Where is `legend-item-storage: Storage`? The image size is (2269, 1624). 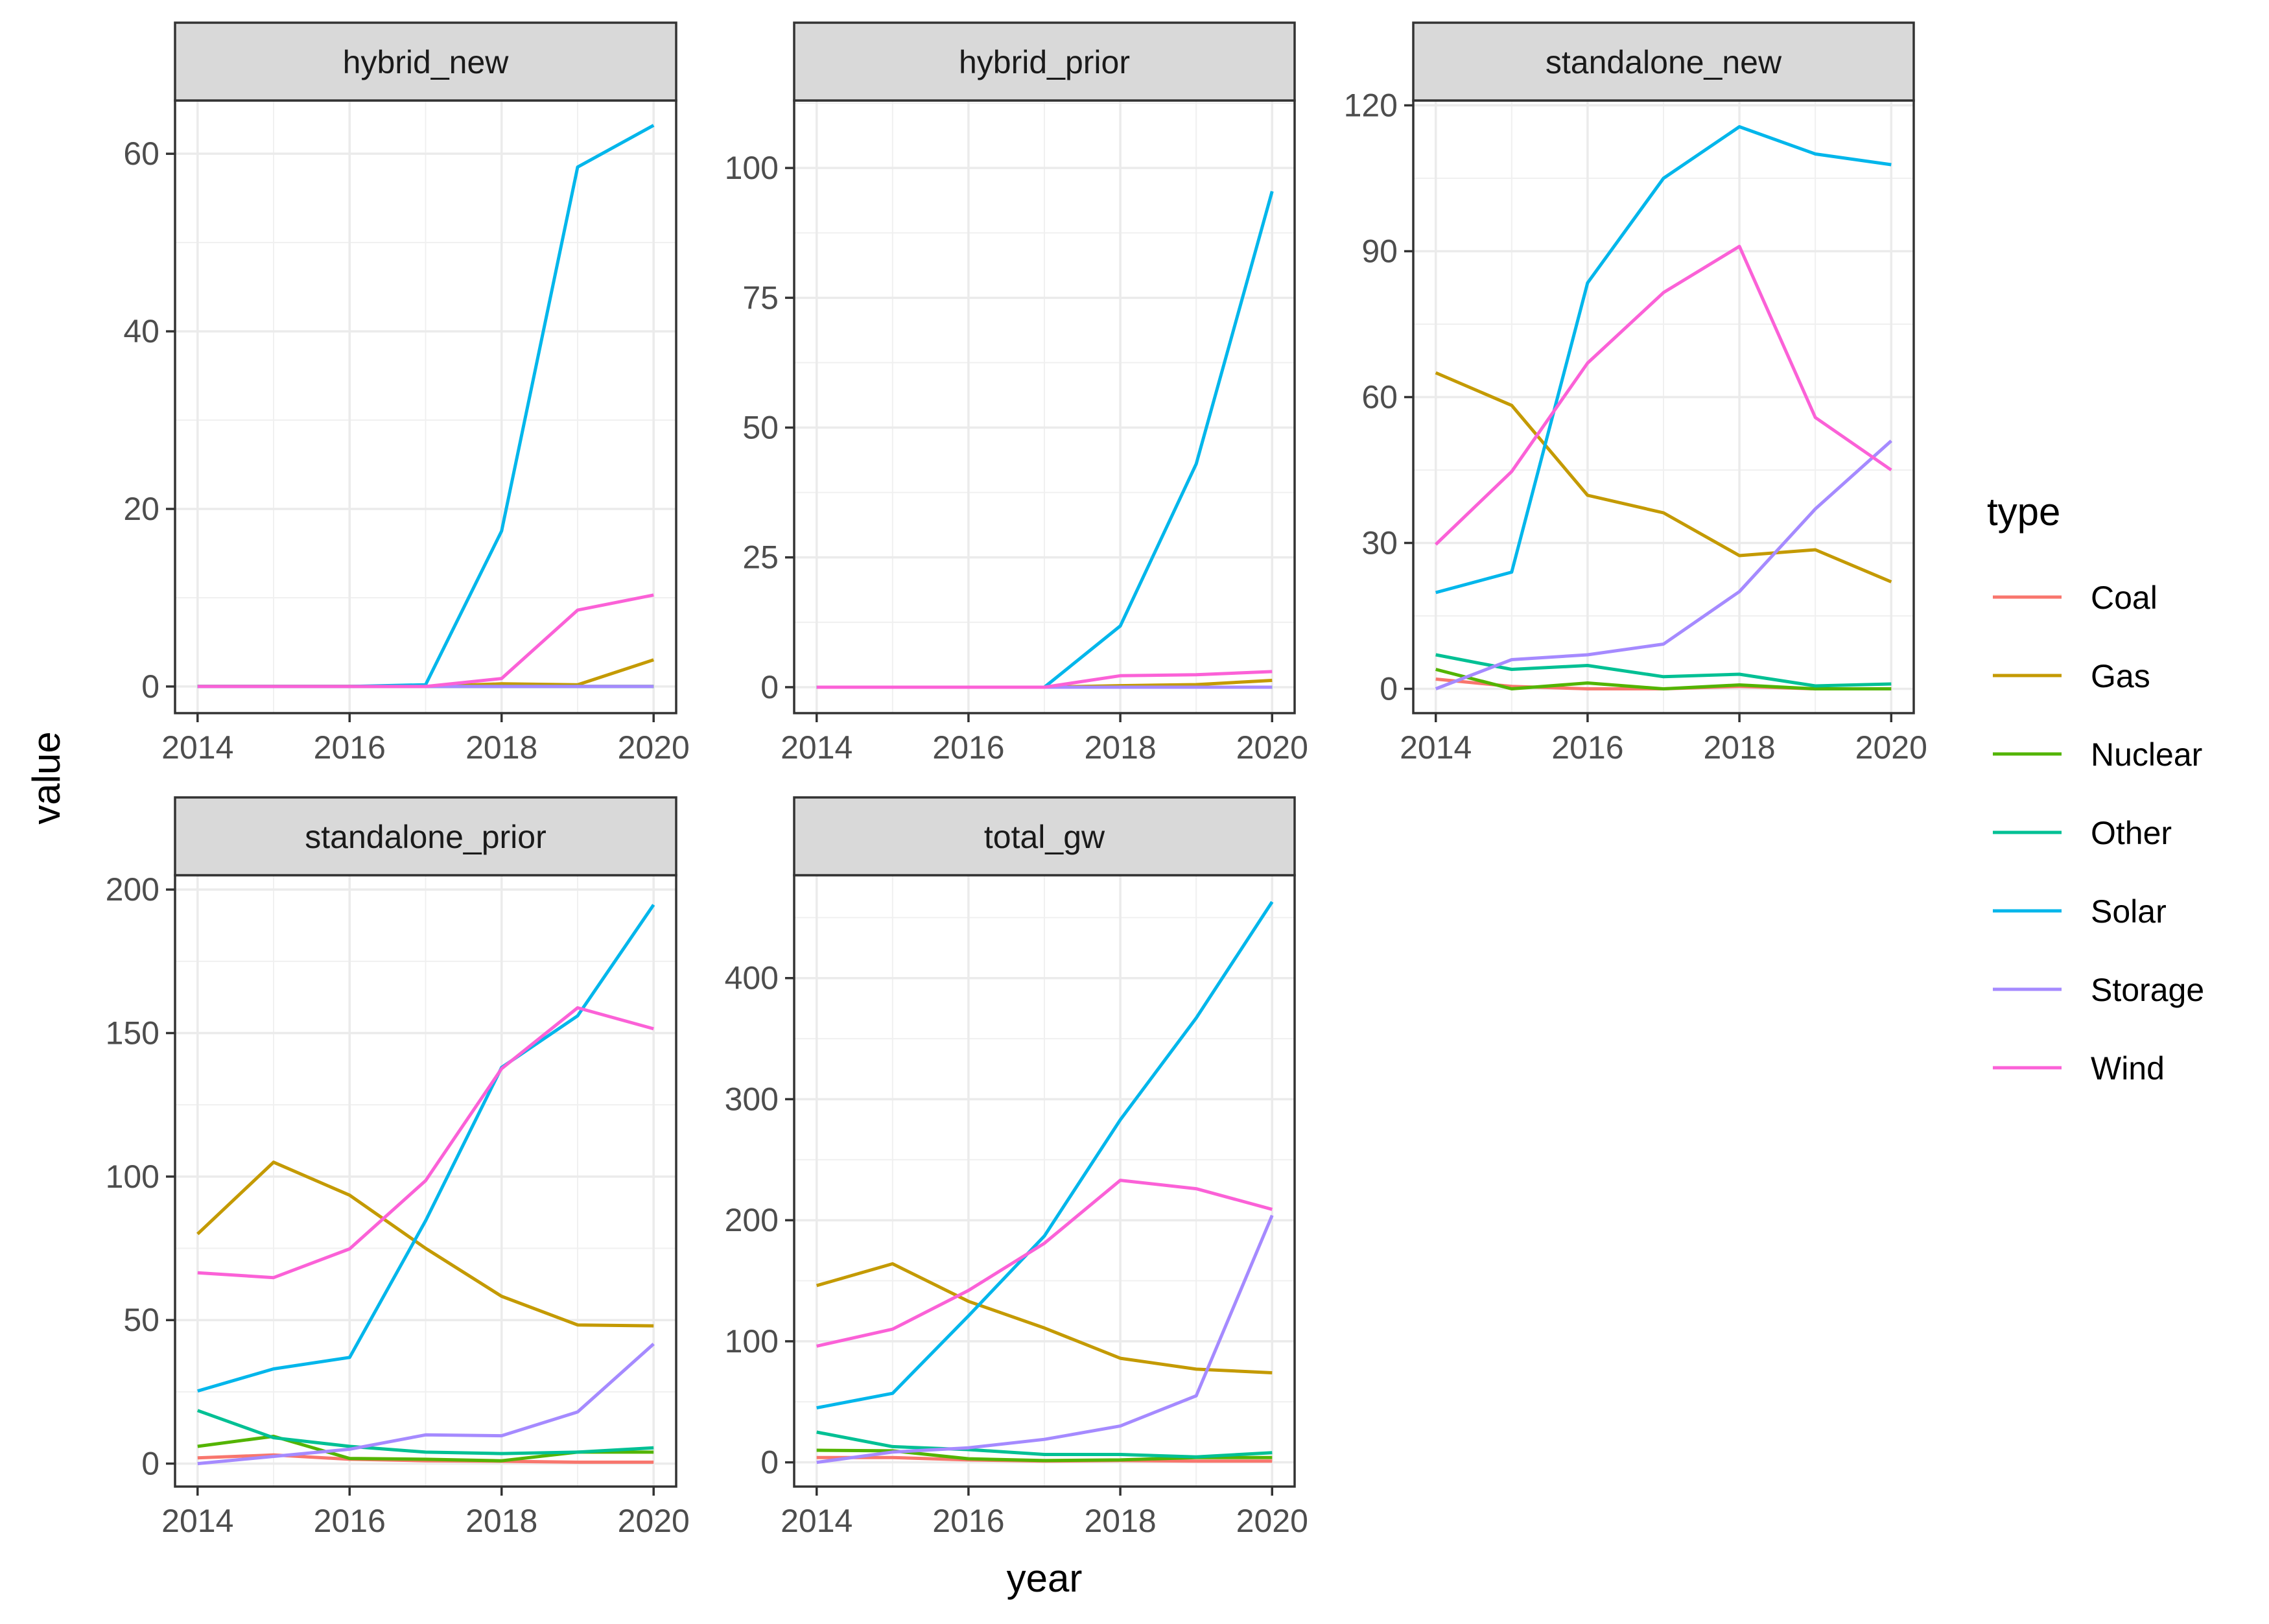 legend-item-storage: Storage is located at coordinates (2098, 990).